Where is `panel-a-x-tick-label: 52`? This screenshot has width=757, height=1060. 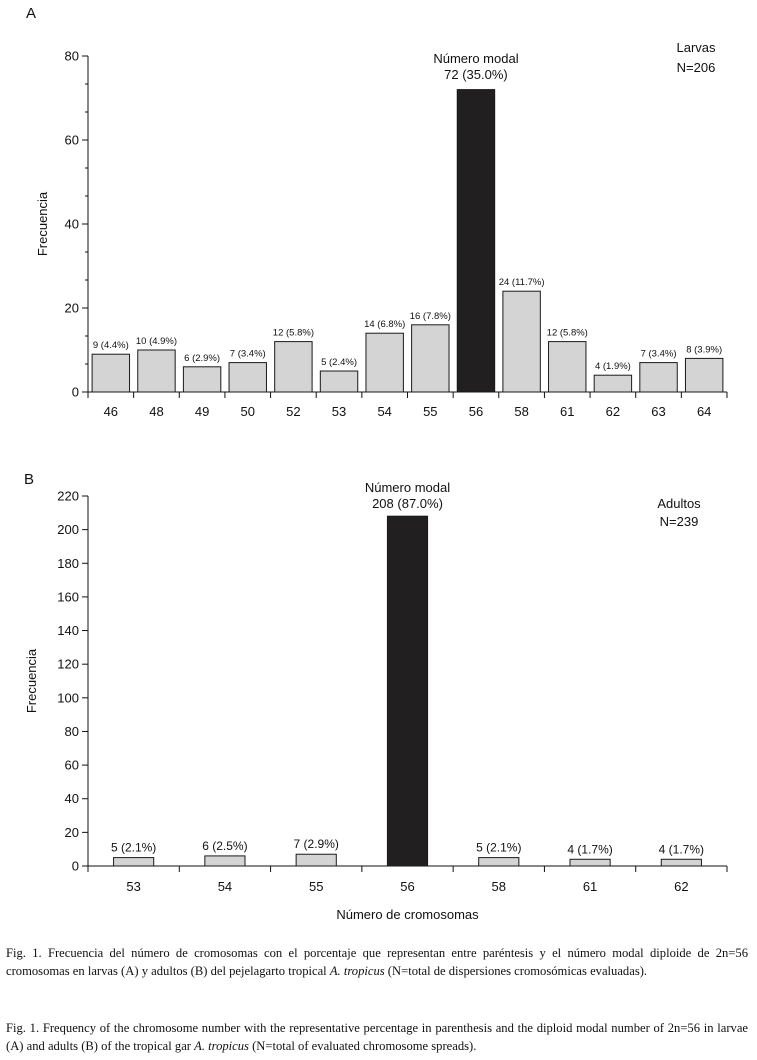
panel-a-x-tick-label: 52 is located at coordinates (293, 411).